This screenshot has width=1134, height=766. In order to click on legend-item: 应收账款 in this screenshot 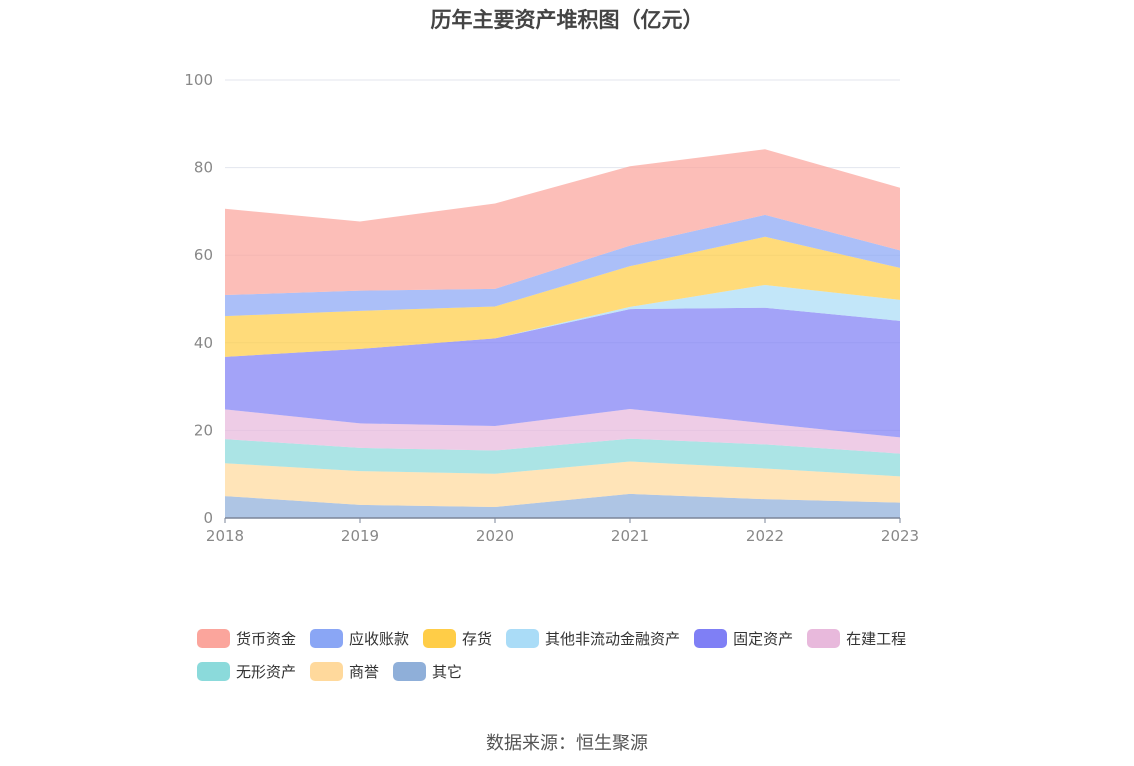, I will do `click(359, 638)`.